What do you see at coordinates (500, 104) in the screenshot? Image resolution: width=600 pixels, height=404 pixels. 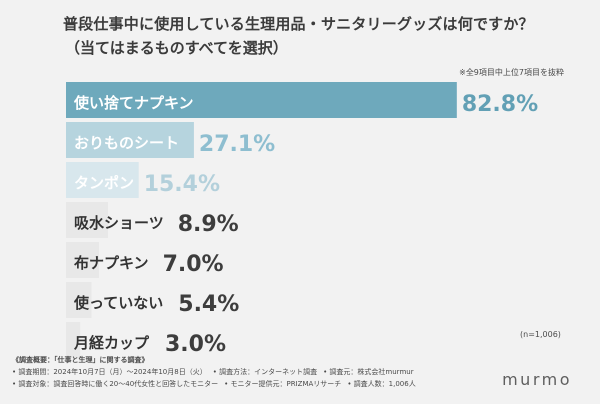 I see `value-label-1: 82.8%` at bounding box center [500, 104].